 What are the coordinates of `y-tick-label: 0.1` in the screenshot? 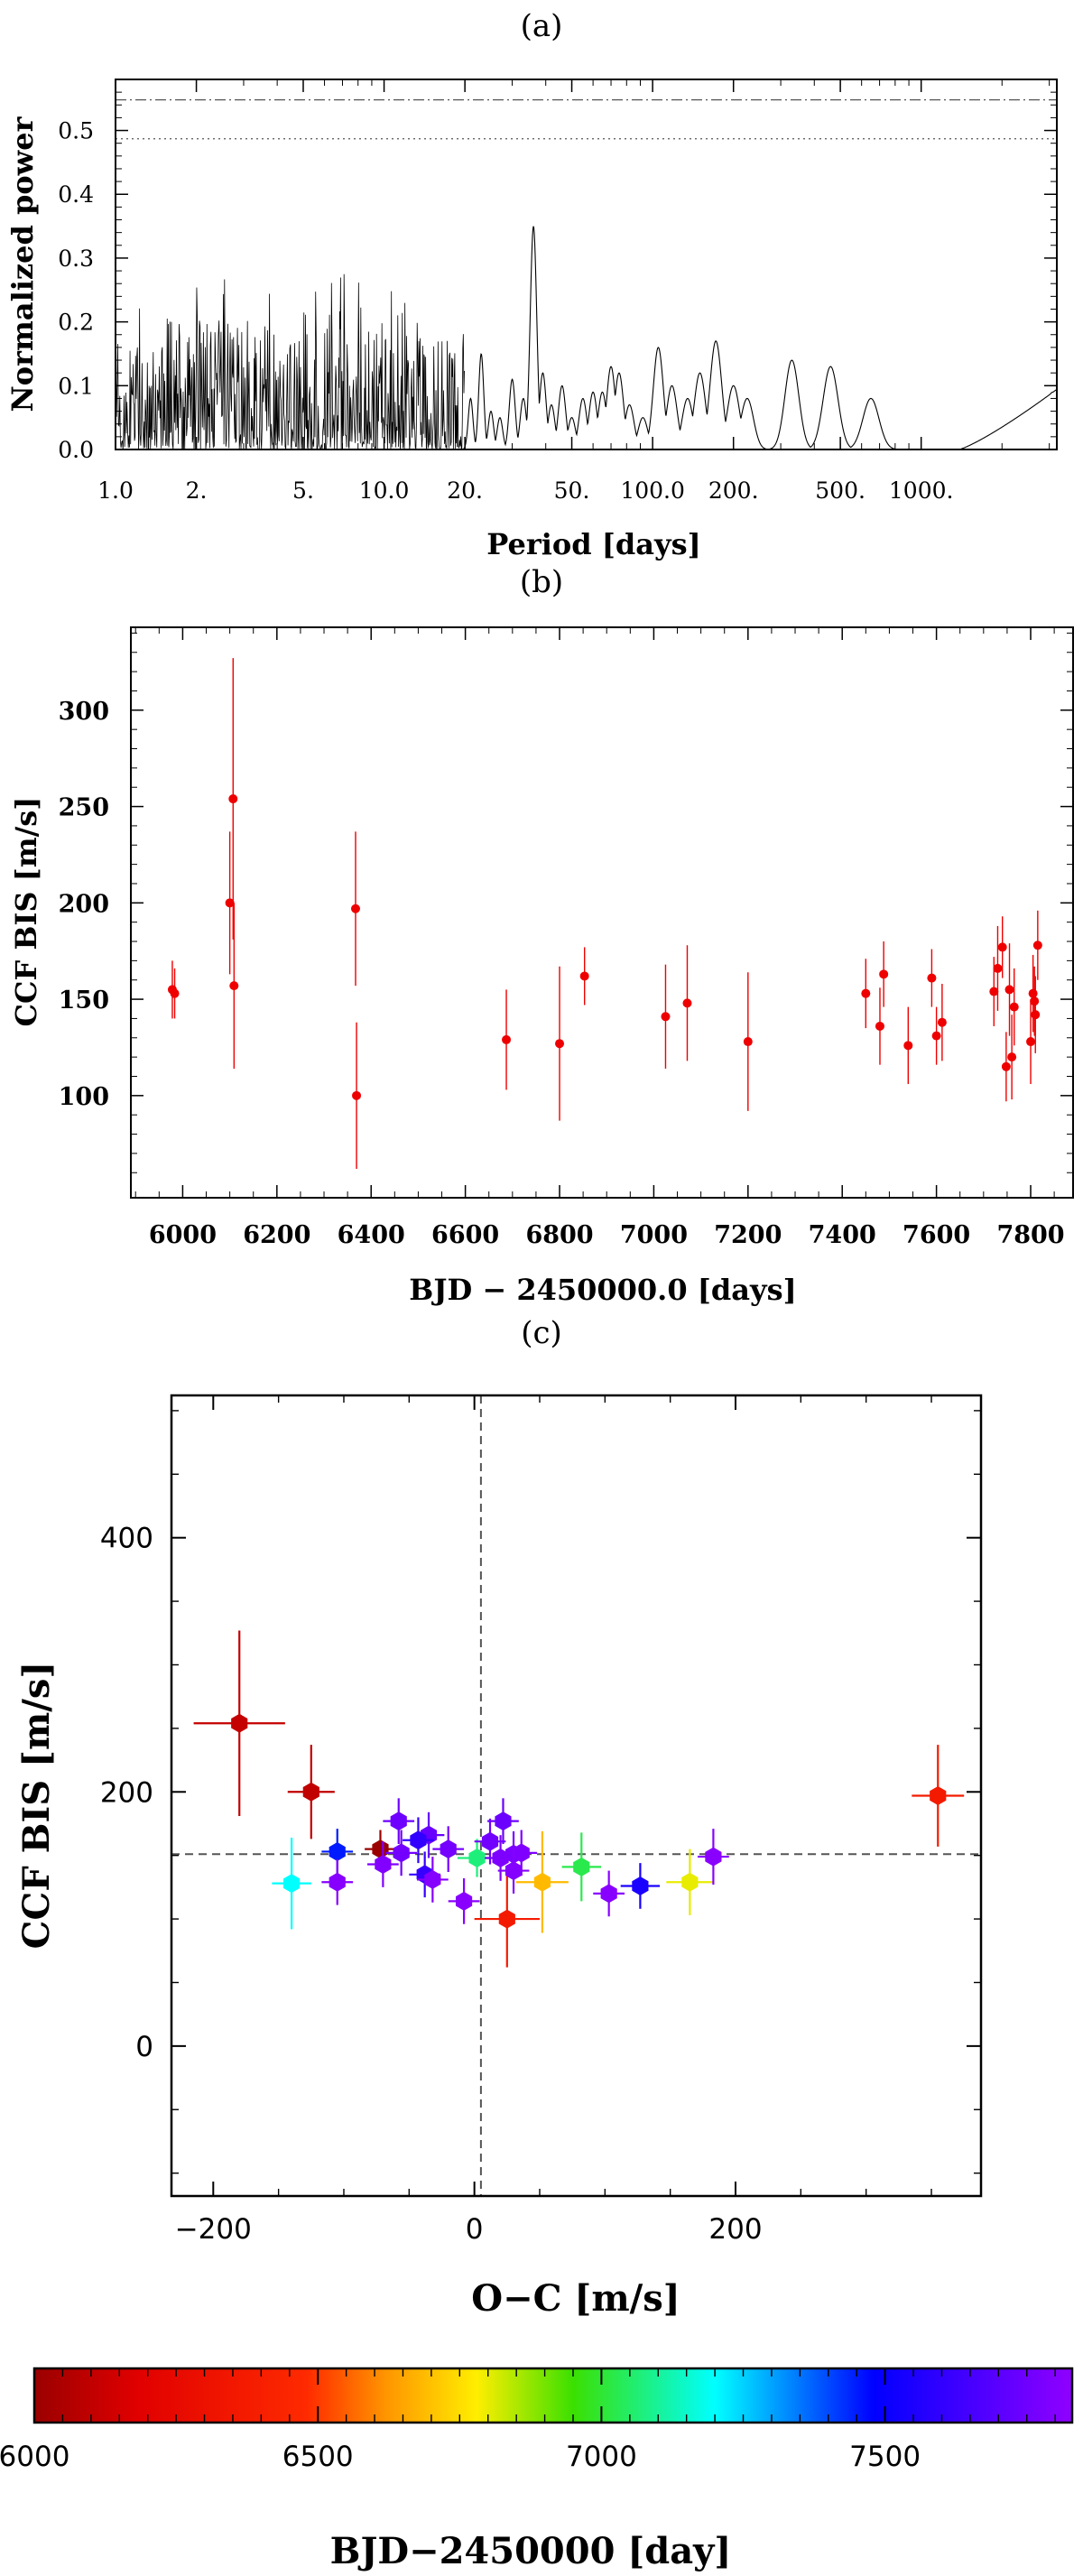 It's located at (76, 386).